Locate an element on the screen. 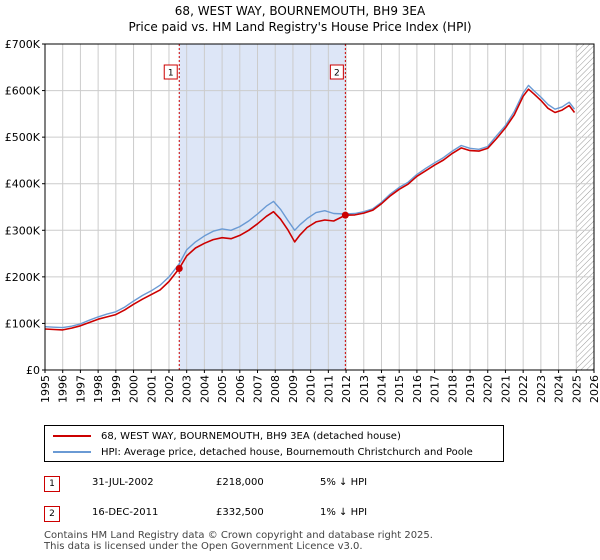 This screenshot has height=560, width=600. x-tick-label: 2009 is located at coordinates (293, 389).